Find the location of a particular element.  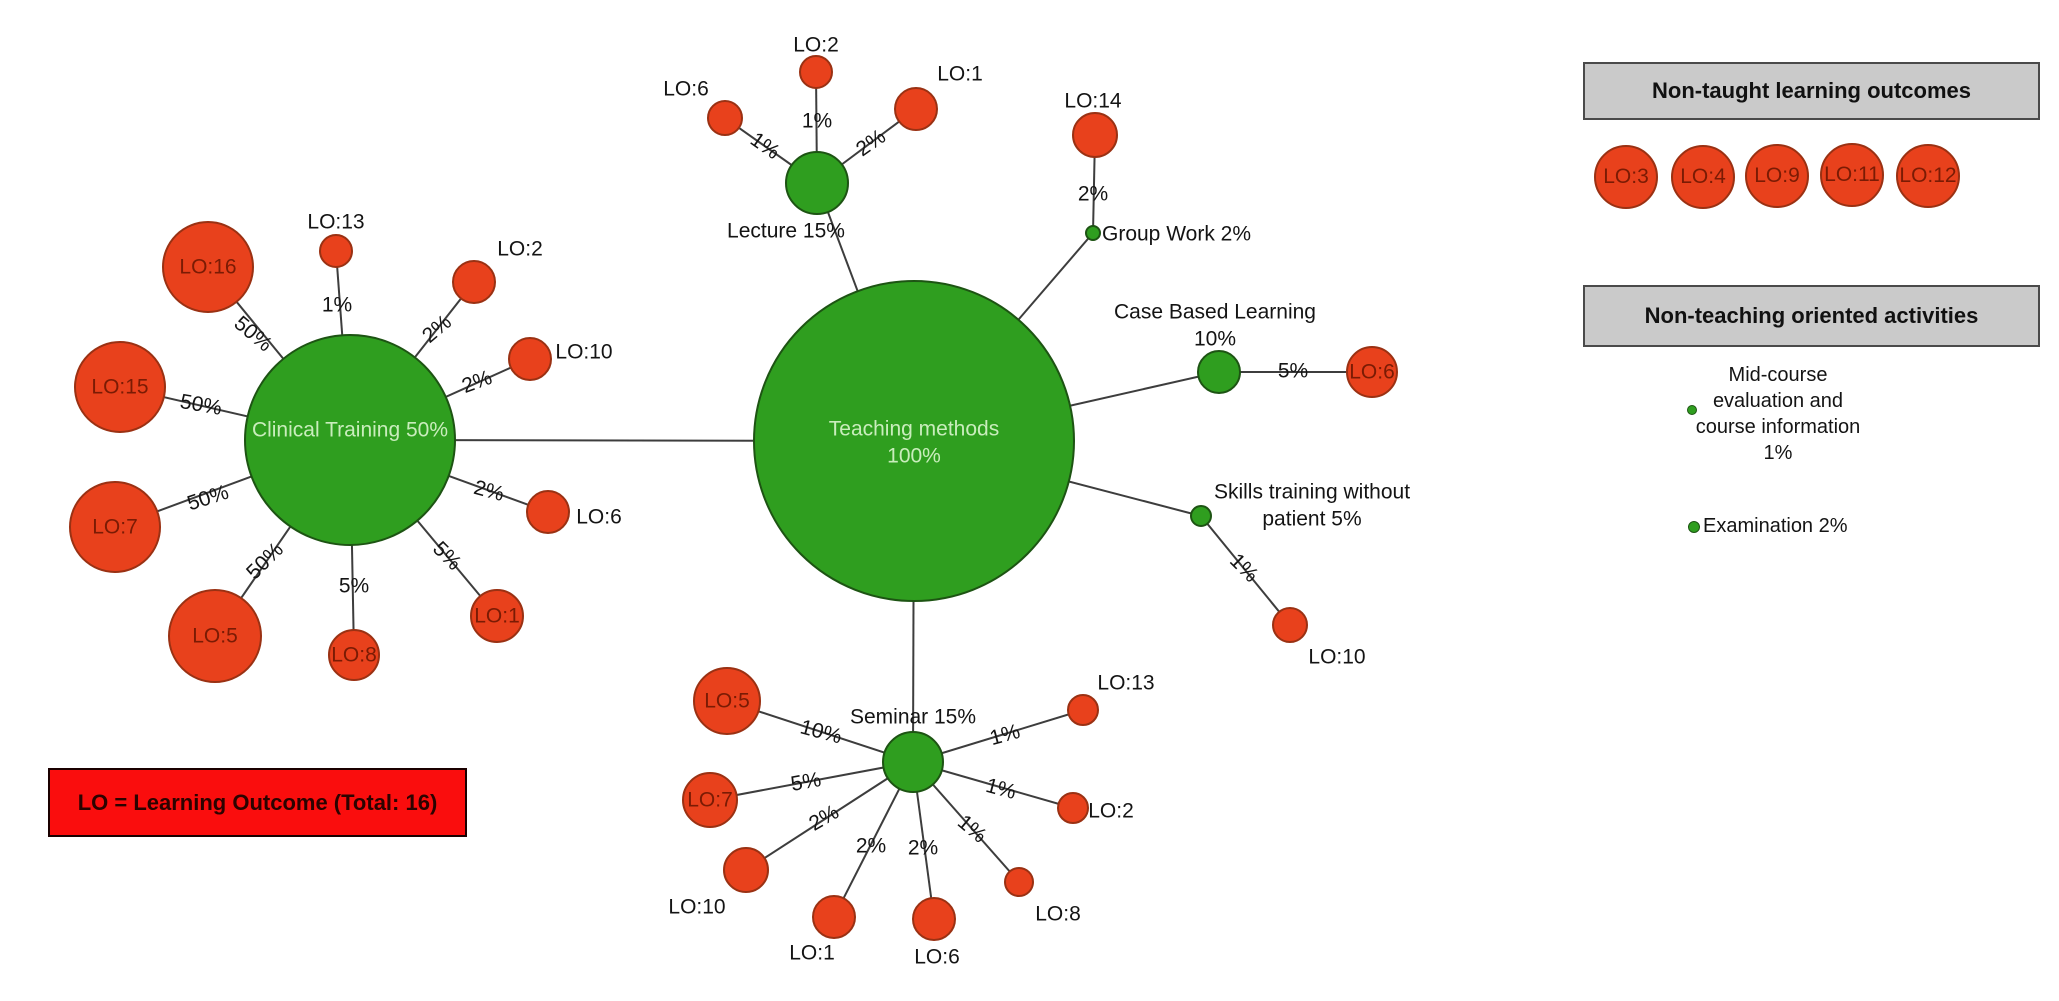

outcome-node-clinical-lo7 is located at coordinates (115, 527).